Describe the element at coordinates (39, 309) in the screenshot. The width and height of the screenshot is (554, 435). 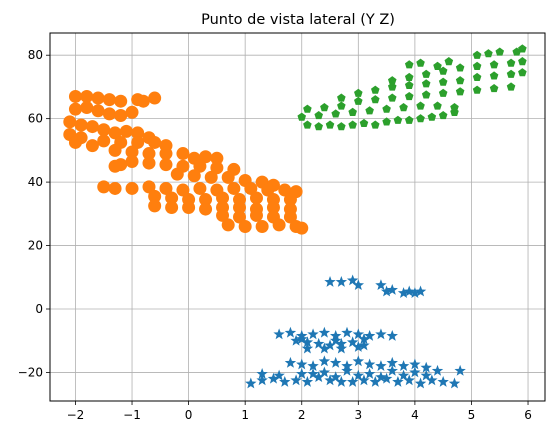
I see `y-tick-label: 0` at that location.